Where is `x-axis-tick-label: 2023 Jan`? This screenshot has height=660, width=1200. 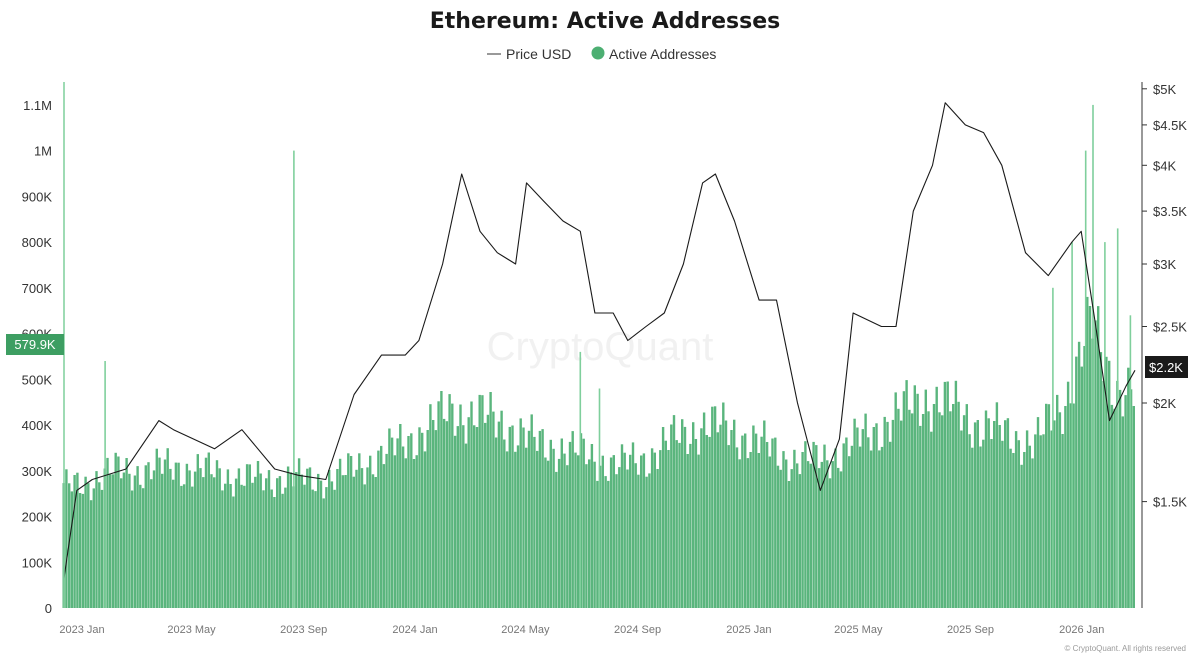 x-axis-tick-label: 2023 Jan is located at coordinates (81, 630).